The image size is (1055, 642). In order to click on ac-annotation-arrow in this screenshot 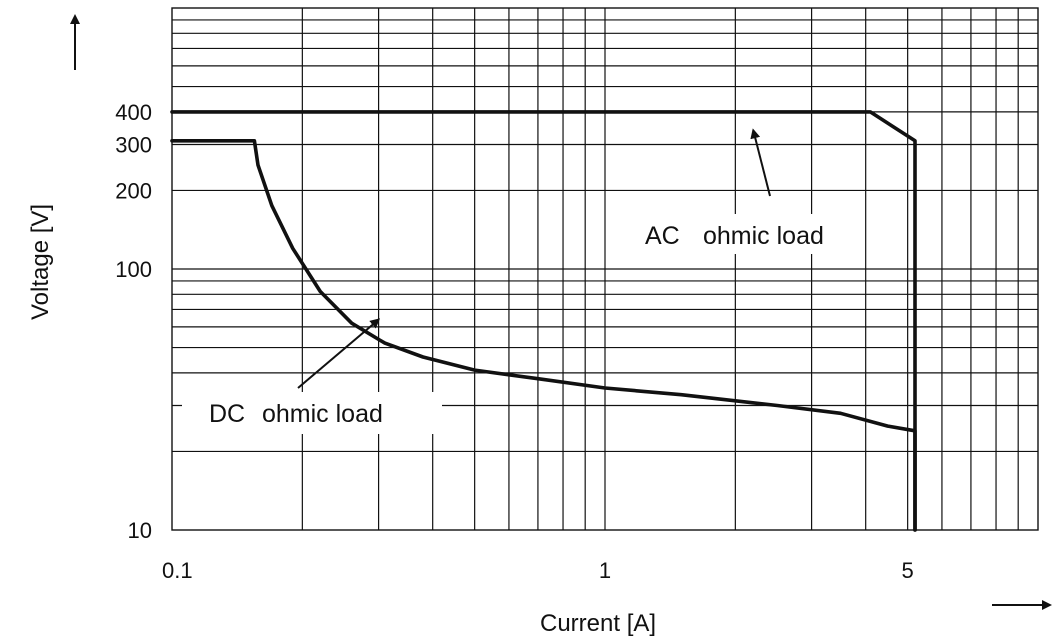, I will do `click(760, 162)`.